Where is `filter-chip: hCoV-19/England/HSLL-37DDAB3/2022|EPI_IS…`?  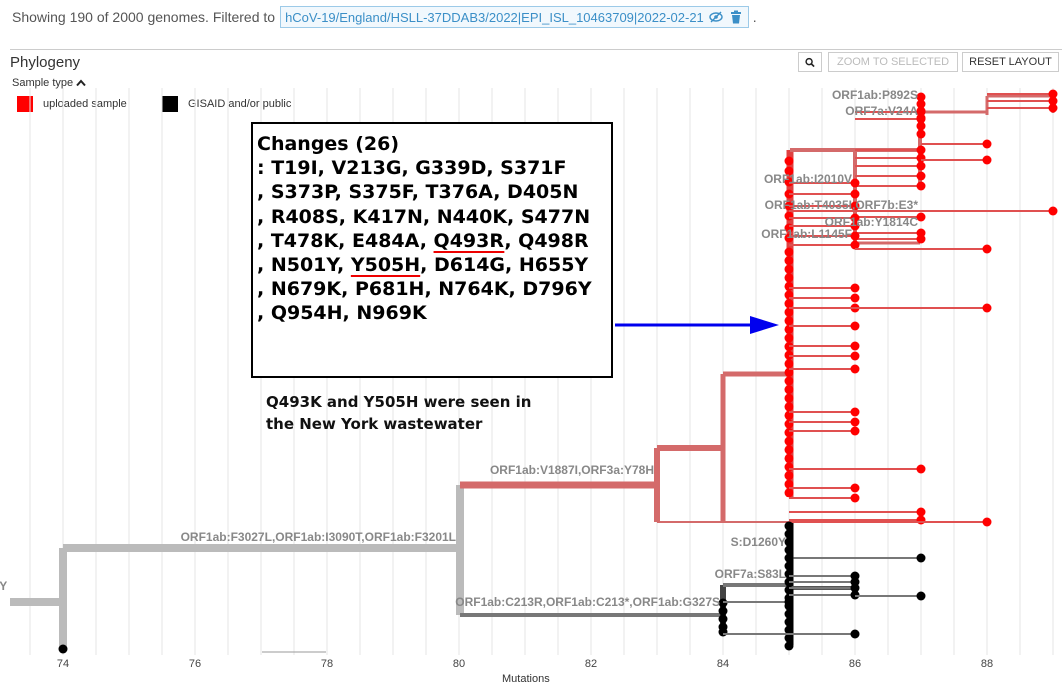
filter-chip: hCoV-19/England/HSLL-37DDAB3/2022|EPI_IS… is located at coordinates (514, 17).